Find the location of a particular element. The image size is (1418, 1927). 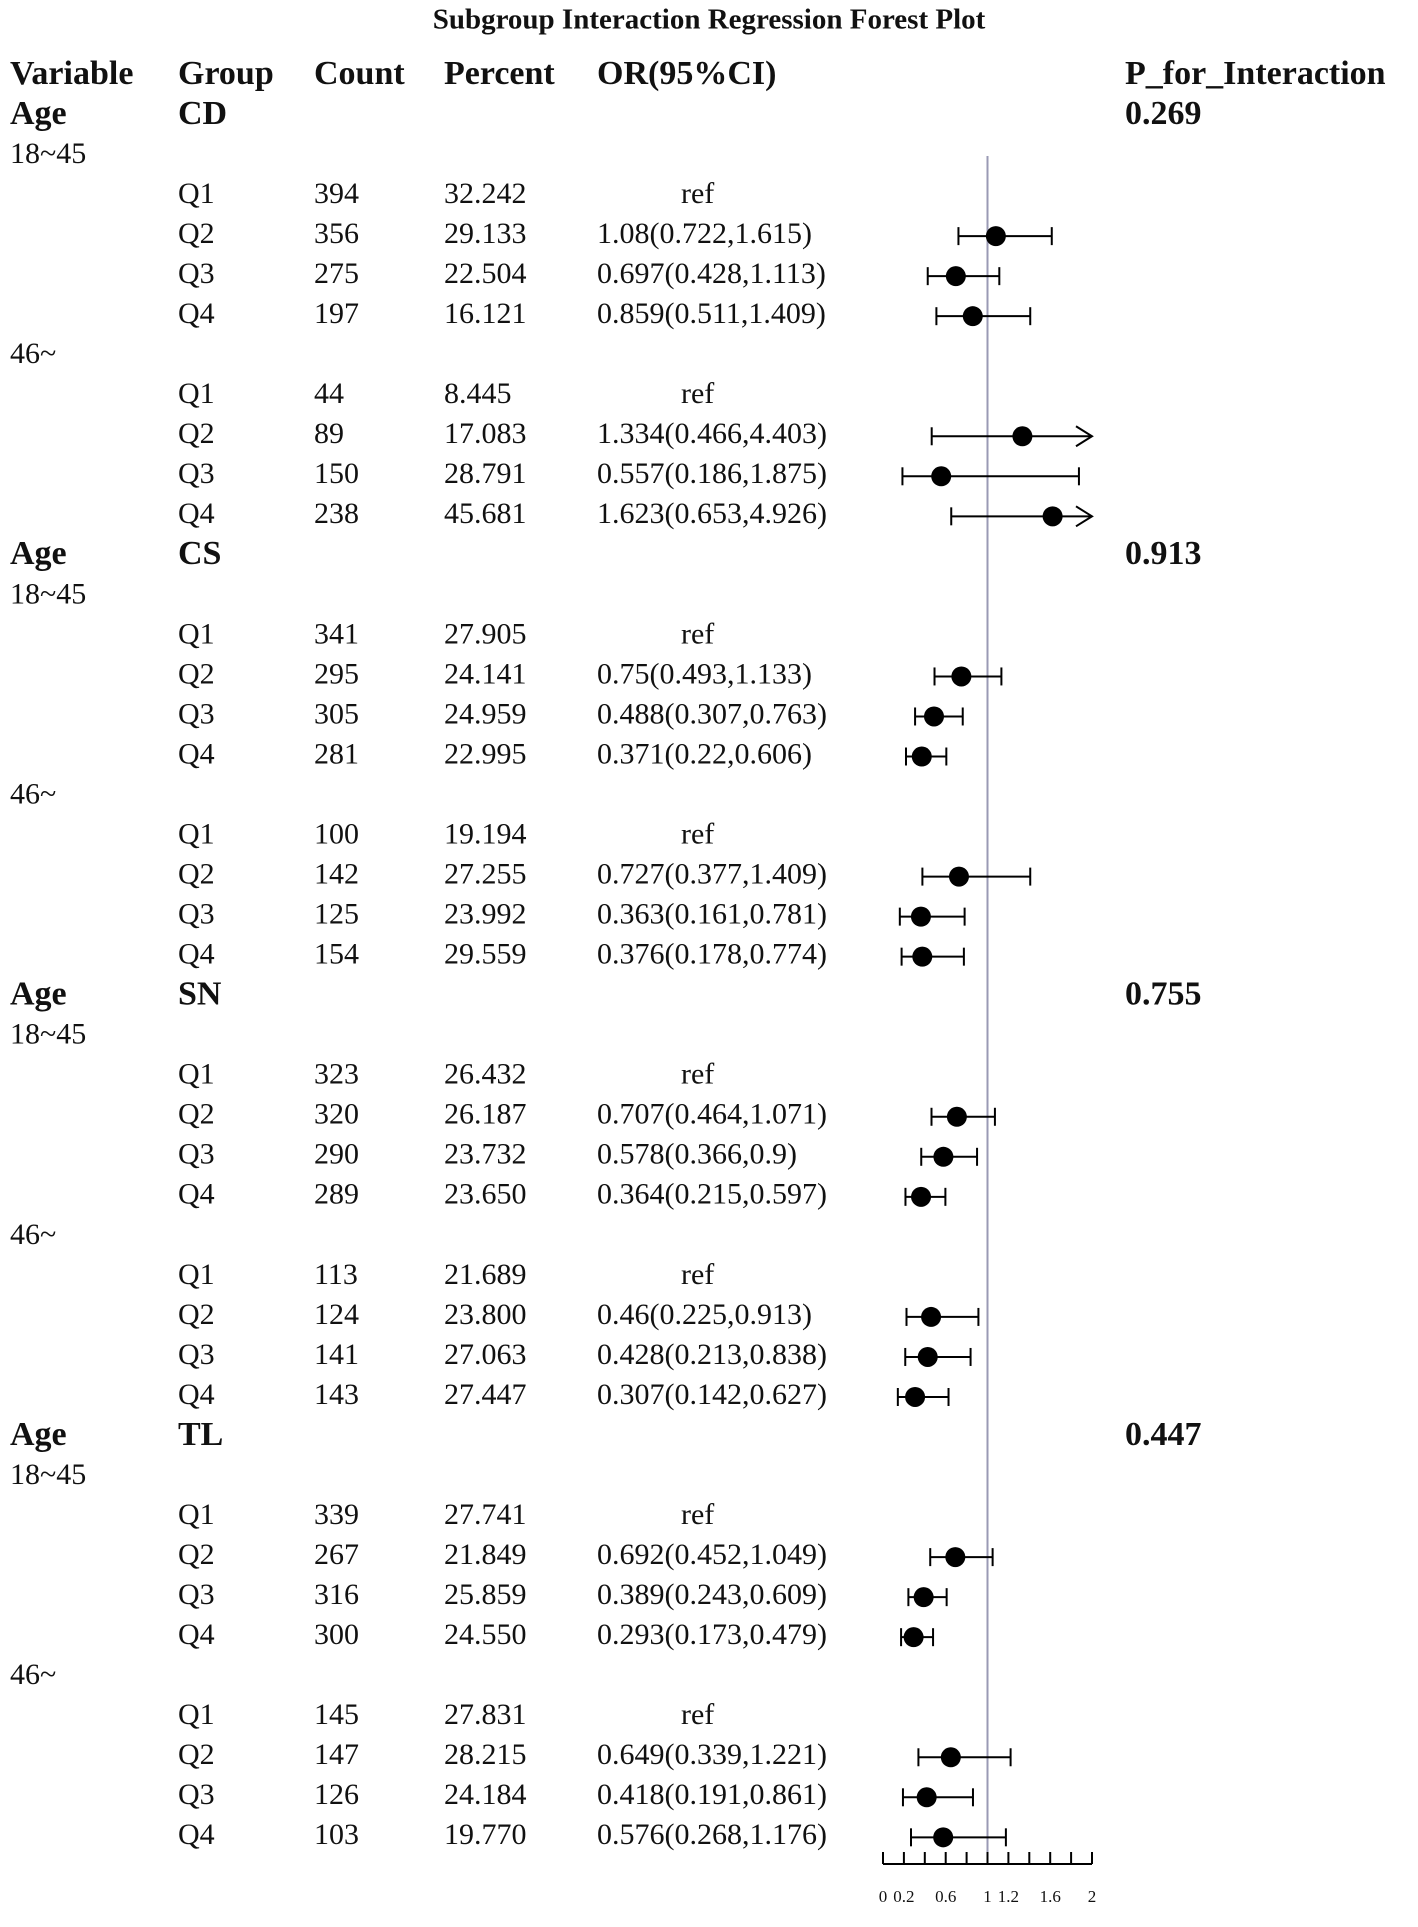

row-count: 289 is located at coordinates (336, 1194).